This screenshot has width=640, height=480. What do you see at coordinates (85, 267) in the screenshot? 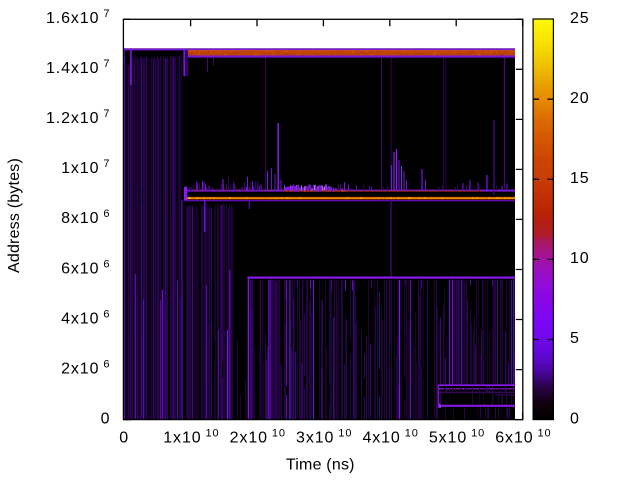
I see `svg-text: 6x10 6` at bounding box center [85, 267].